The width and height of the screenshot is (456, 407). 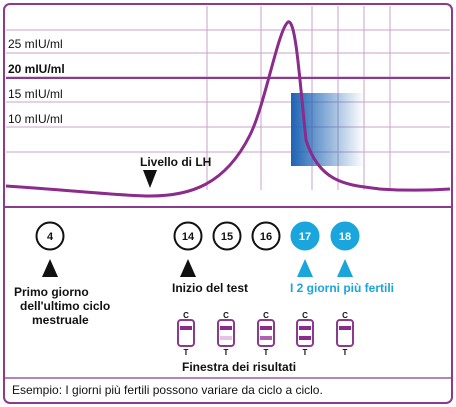 What do you see at coordinates (188, 268) in the screenshot?
I see `test-start-arrow` at bounding box center [188, 268].